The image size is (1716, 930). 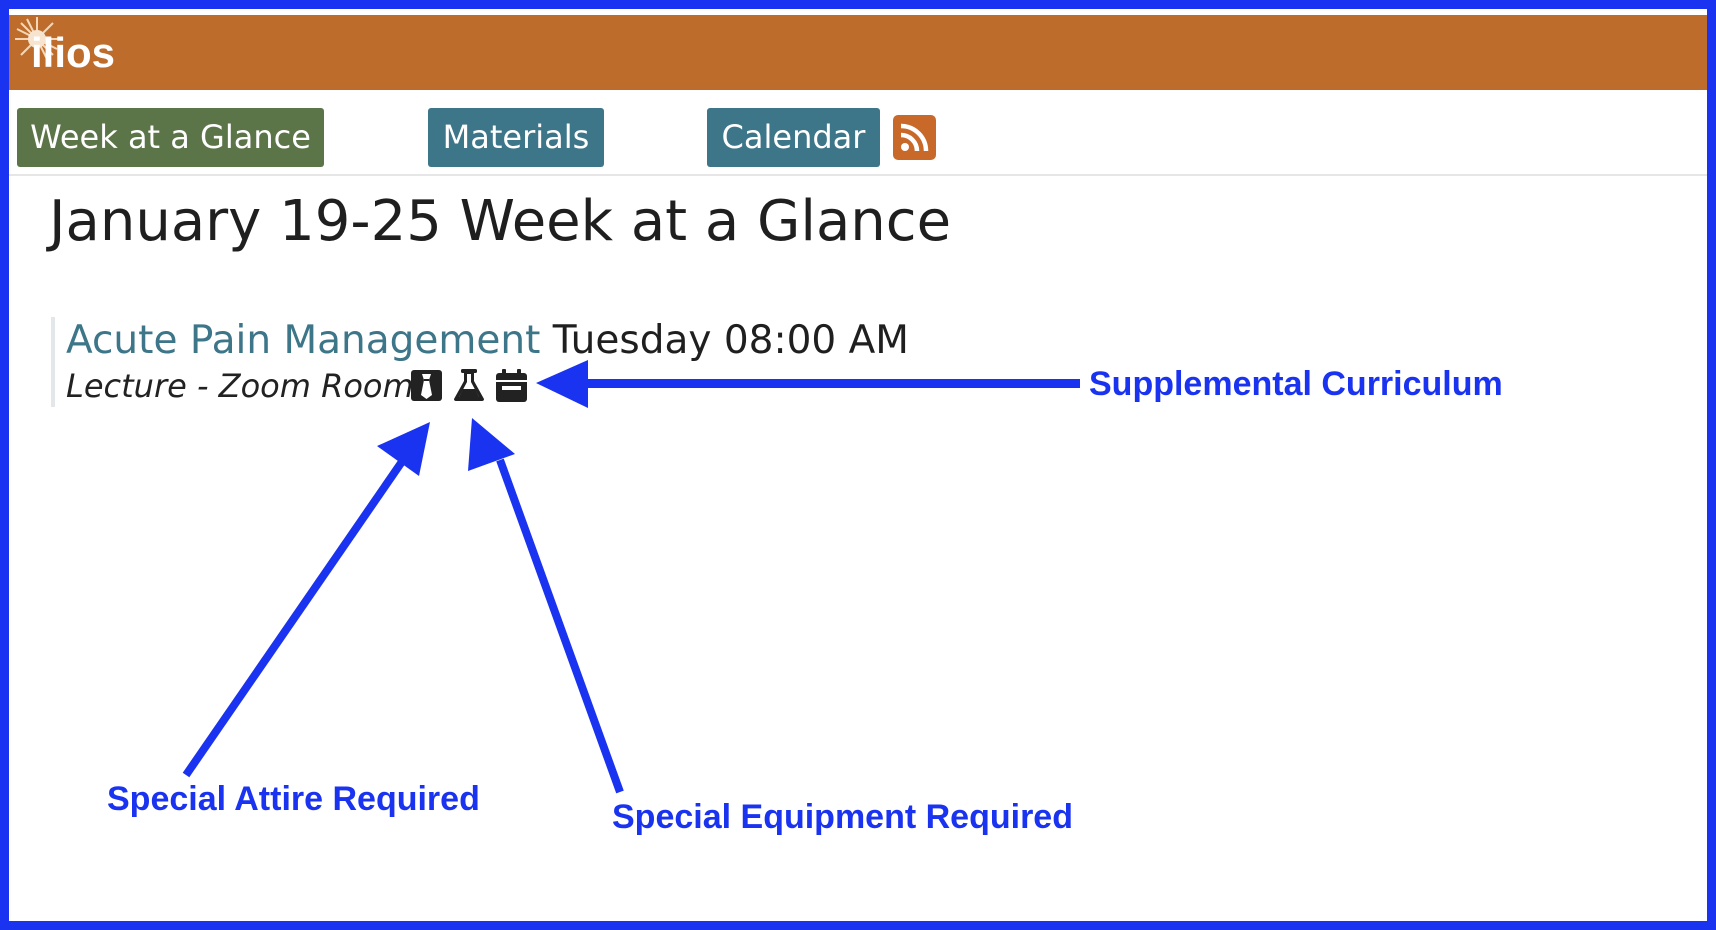 What do you see at coordinates (240, 386) in the screenshot?
I see `event-detail: Lecture - Zoom Room` at bounding box center [240, 386].